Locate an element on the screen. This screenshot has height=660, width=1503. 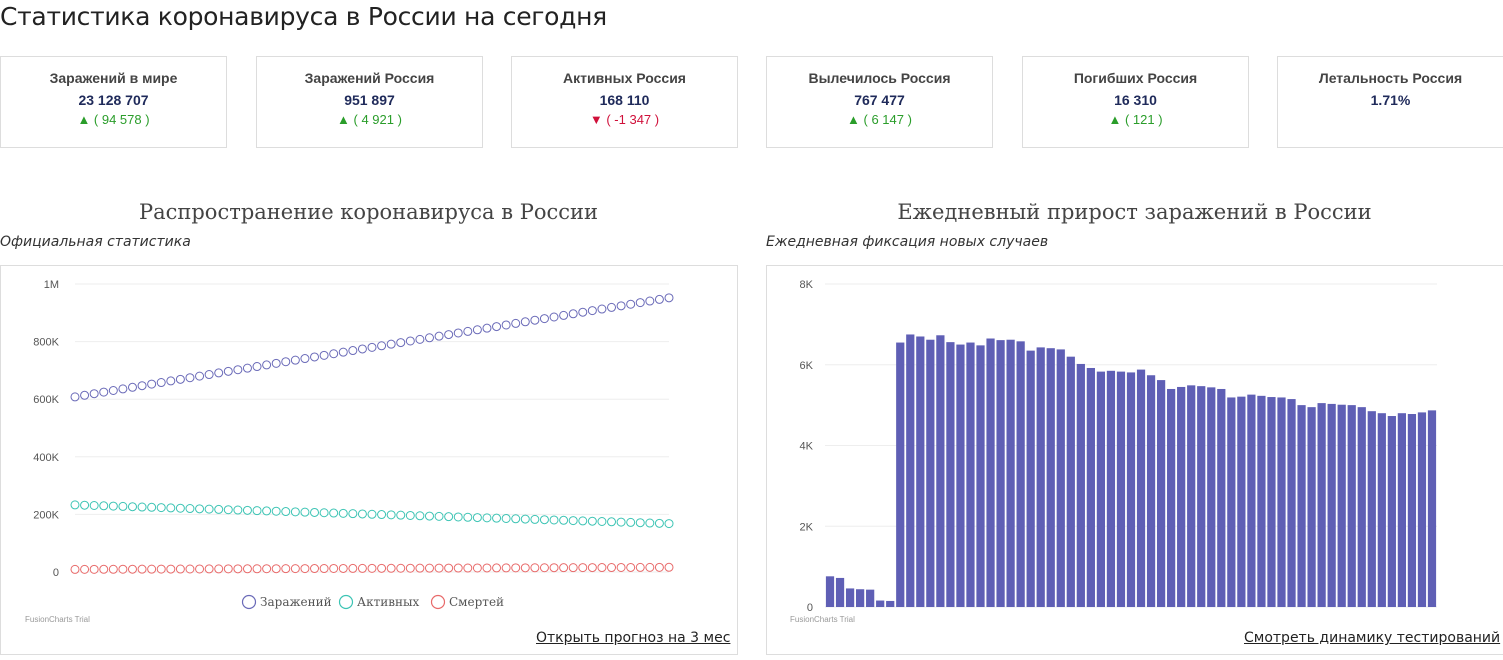
y-tick-label: 2K is located at coordinates (807, 527).